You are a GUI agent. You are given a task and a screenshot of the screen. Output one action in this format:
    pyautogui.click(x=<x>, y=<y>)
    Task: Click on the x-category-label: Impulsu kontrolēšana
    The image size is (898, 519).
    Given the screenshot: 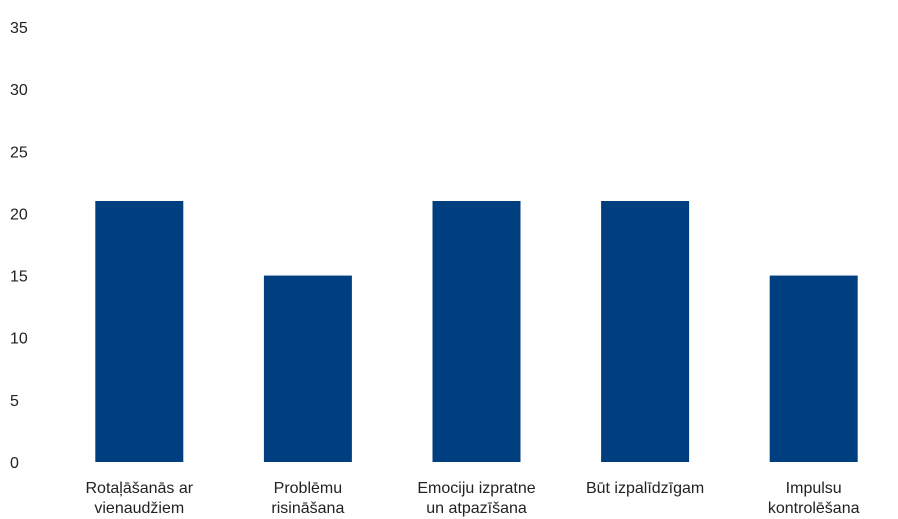 What is the action you would take?
    pyautogui.click(x=814, y=498)
    